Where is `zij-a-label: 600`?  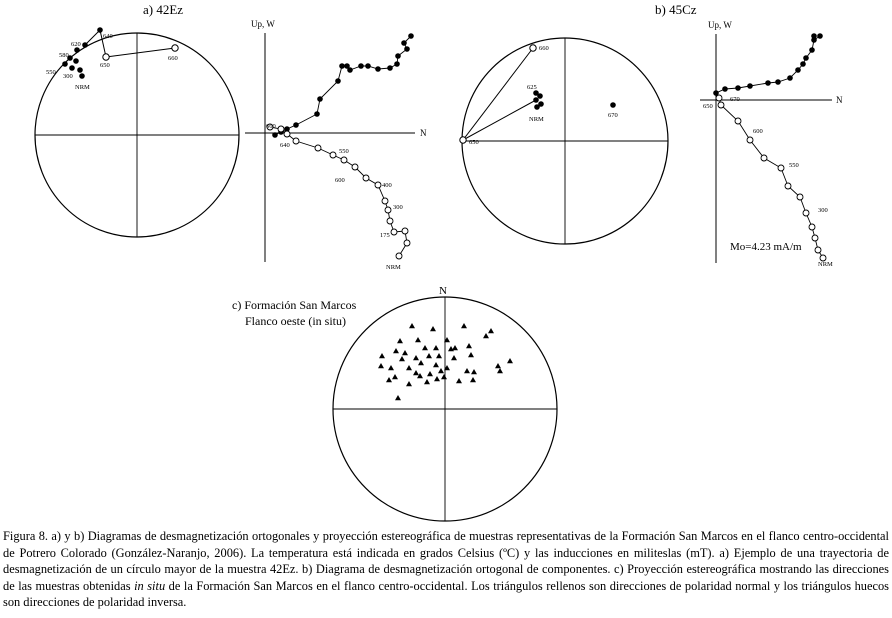
zij-a-label: 600 is located at coordinates (340, 180).